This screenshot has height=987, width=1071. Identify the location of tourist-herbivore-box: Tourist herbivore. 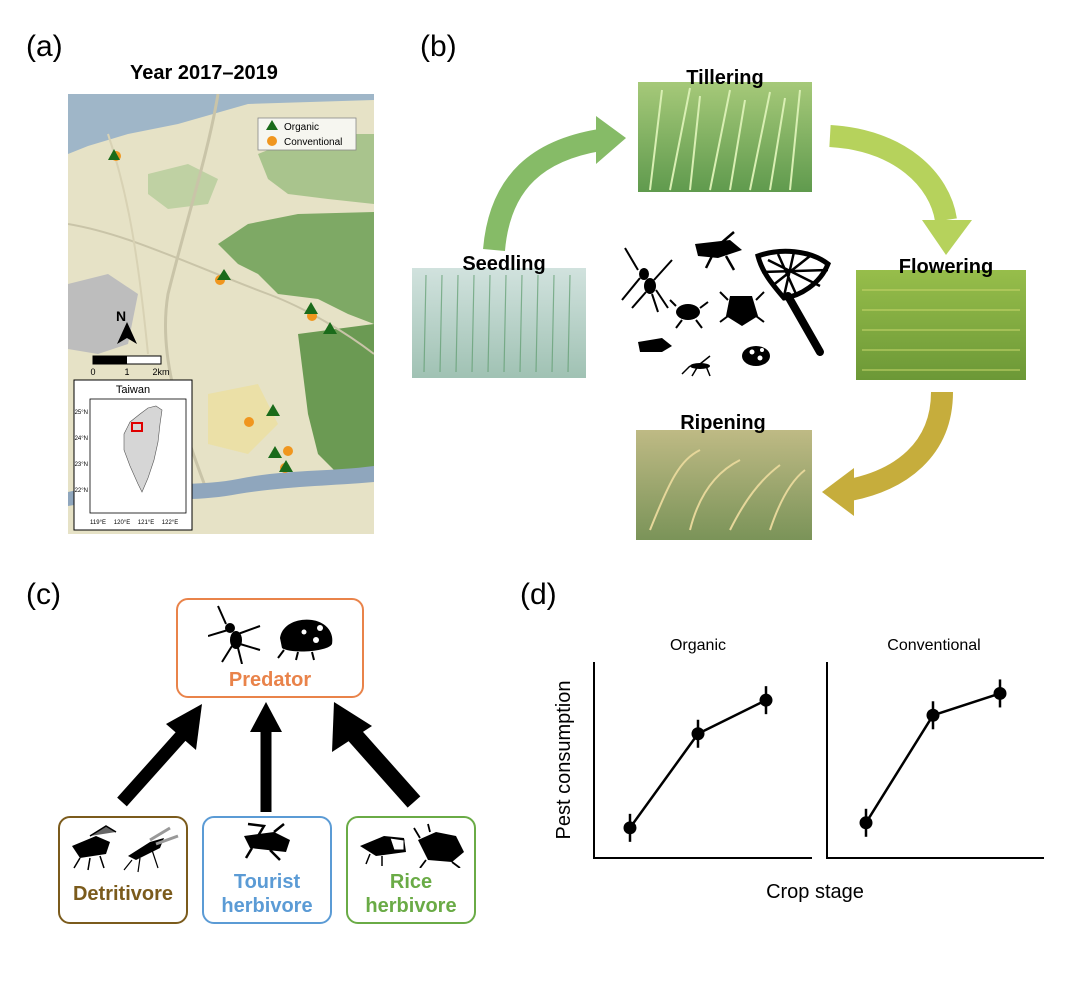
(267, 870).